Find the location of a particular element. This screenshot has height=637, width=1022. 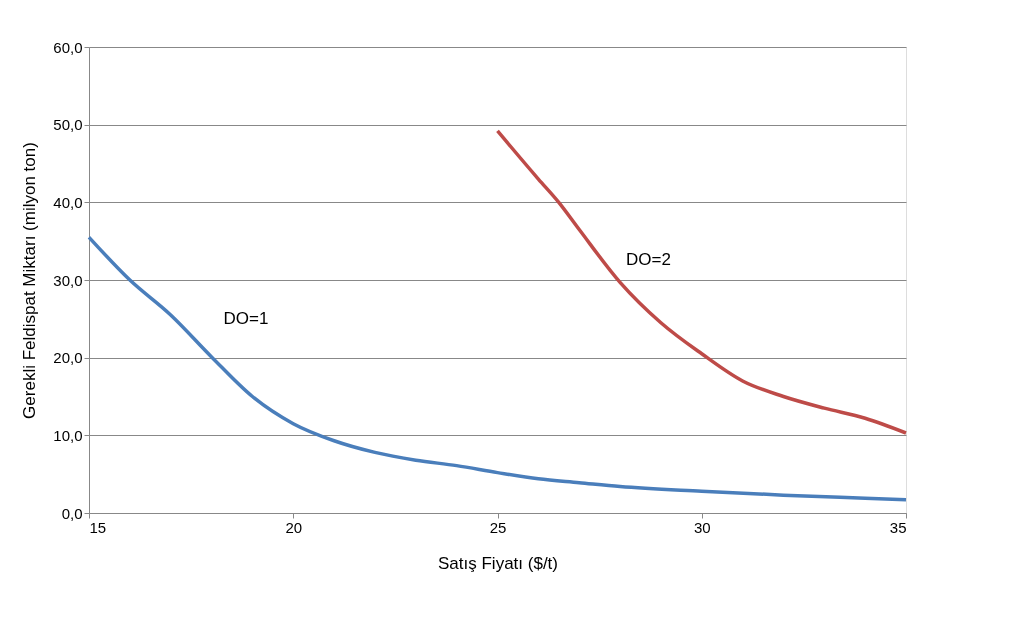

y-tick-label: 60,0 is located at coordinates (68, 47).